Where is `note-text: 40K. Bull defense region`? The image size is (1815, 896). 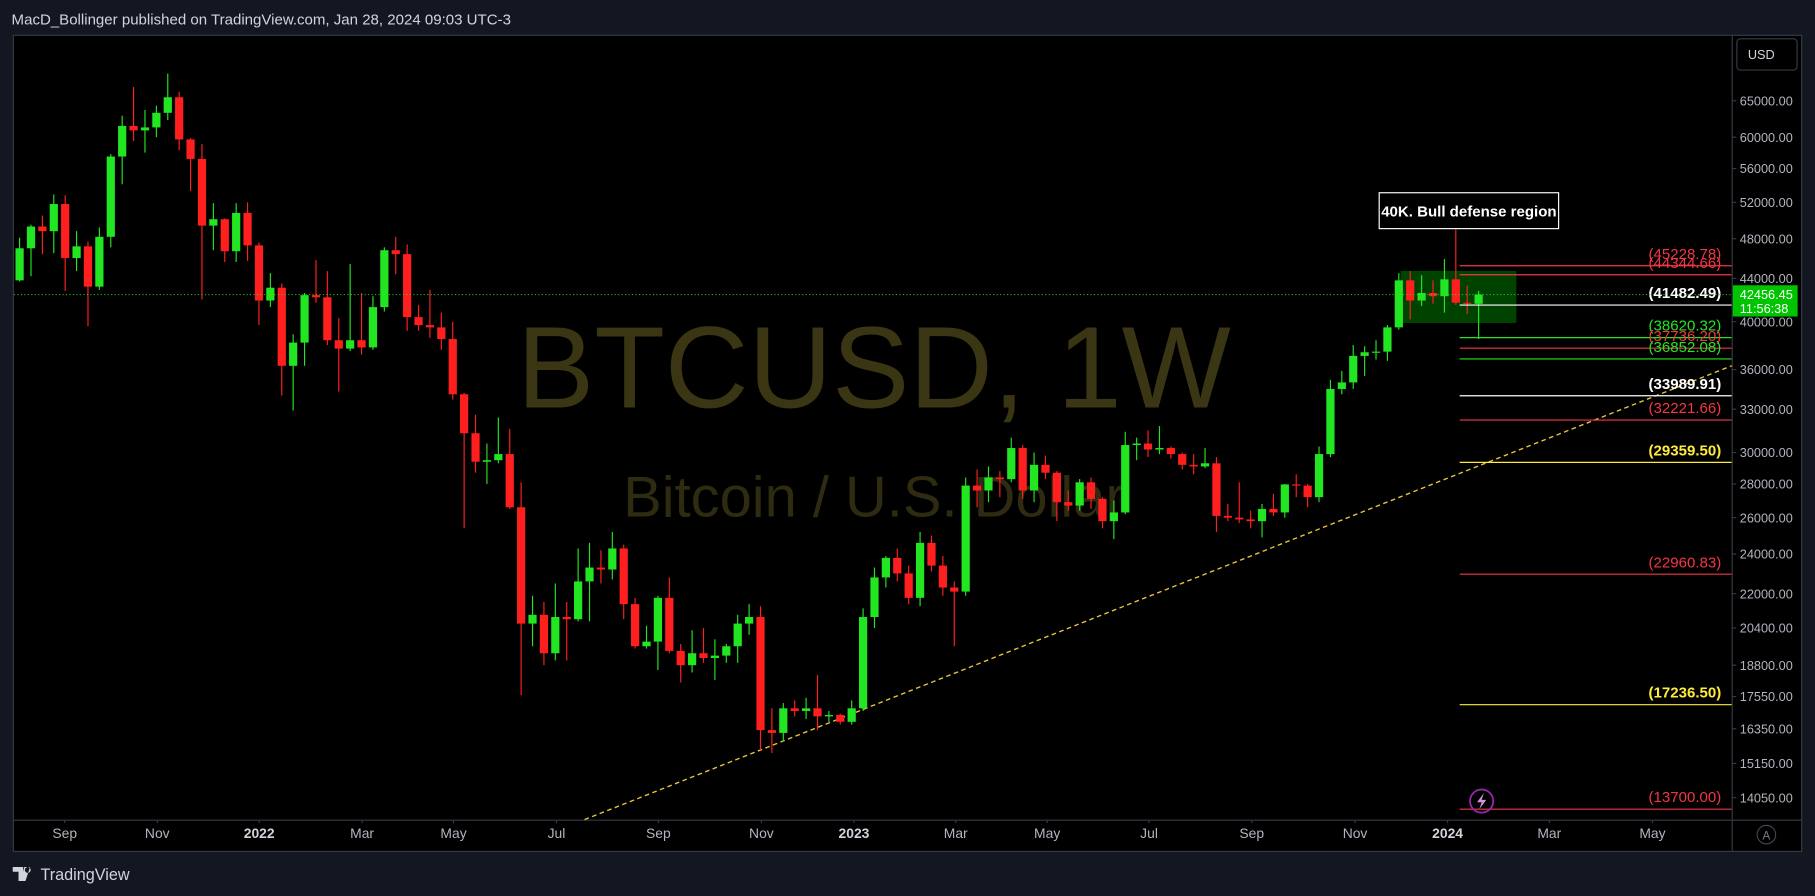 note-text: 40K. Bull defense region is located at coordinates (1468, 211).